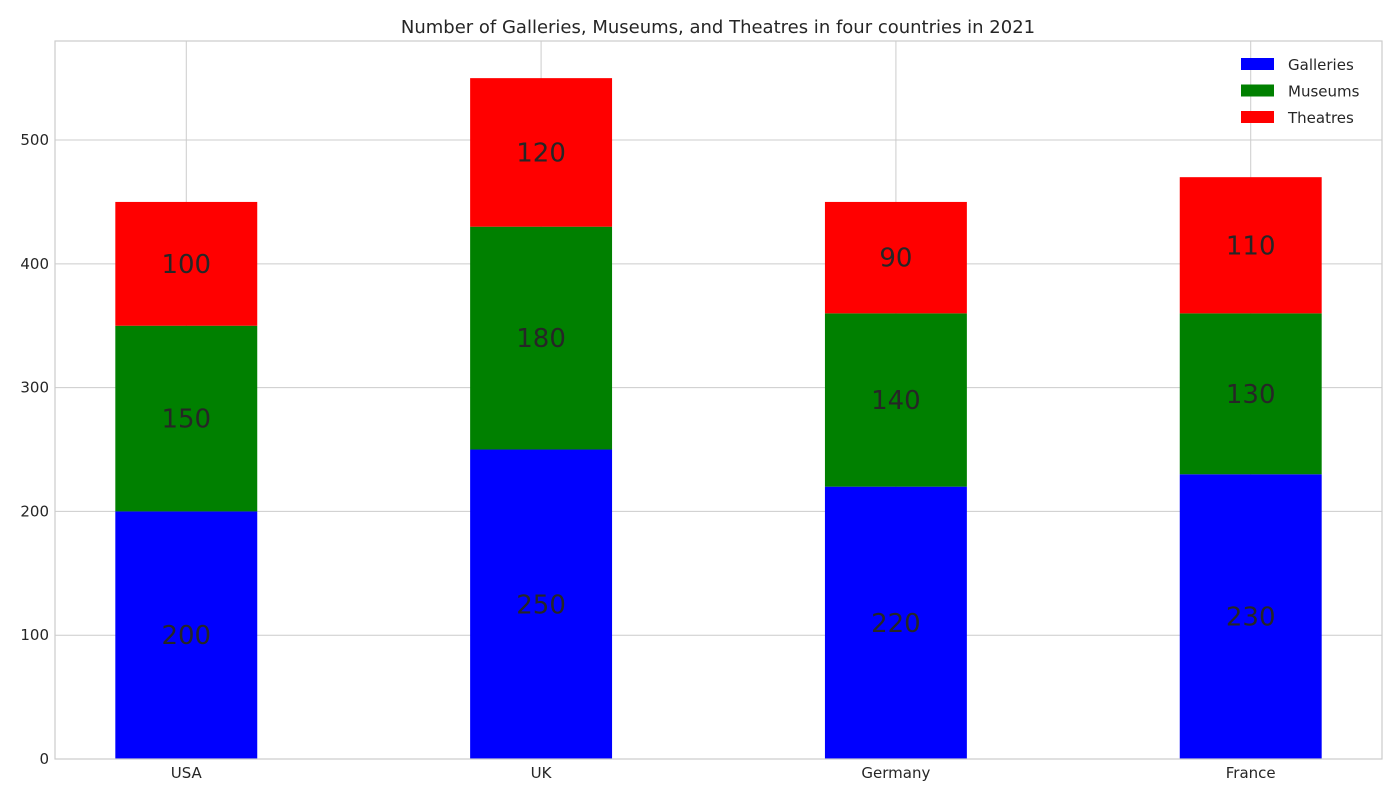  I want to click on bar-theatres-usa, so click(186, 263).